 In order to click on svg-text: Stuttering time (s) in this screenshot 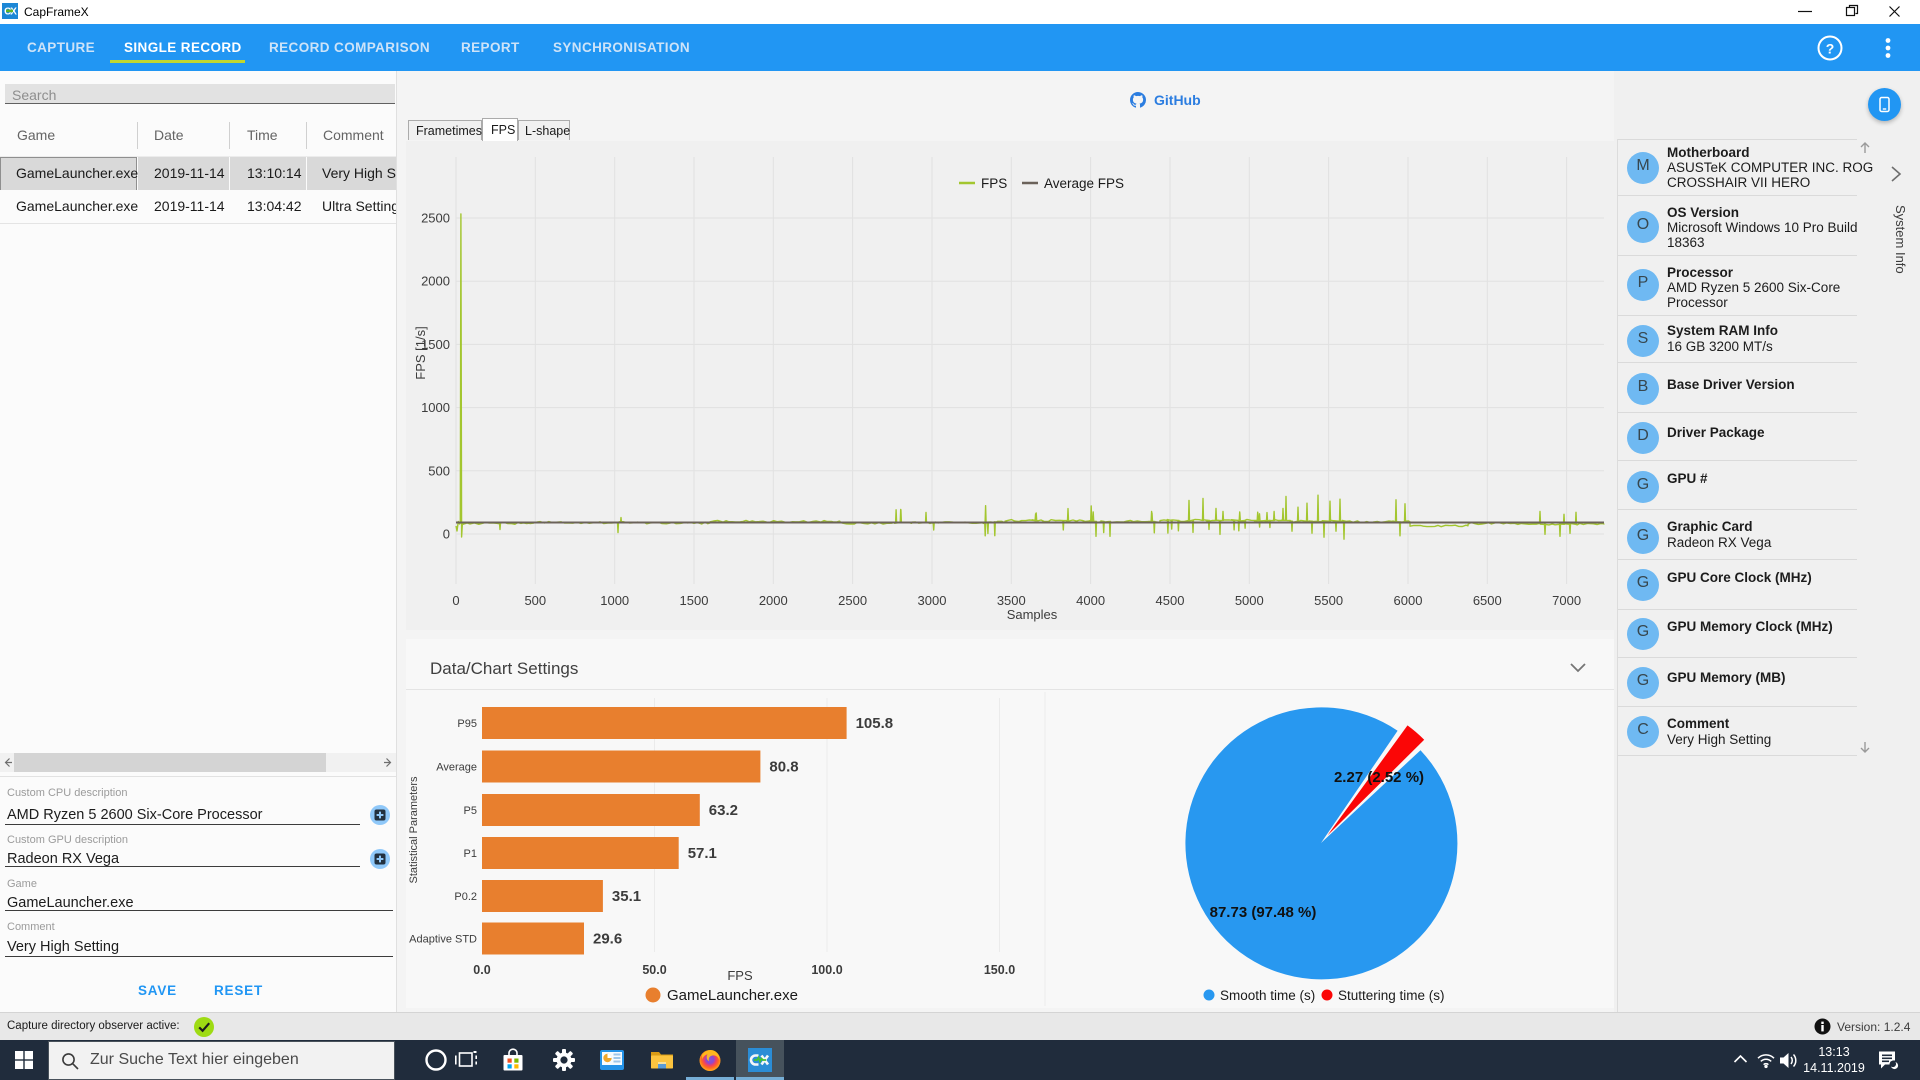, I will do `click(1391, 995)`.